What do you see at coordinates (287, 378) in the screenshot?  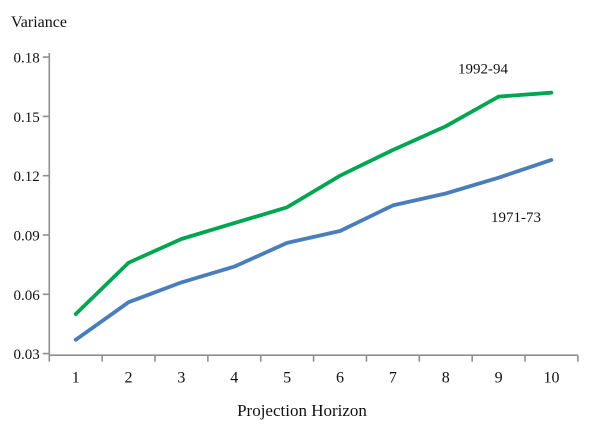 I see `x-tick-label: 5` at bounding box center [287, 378].